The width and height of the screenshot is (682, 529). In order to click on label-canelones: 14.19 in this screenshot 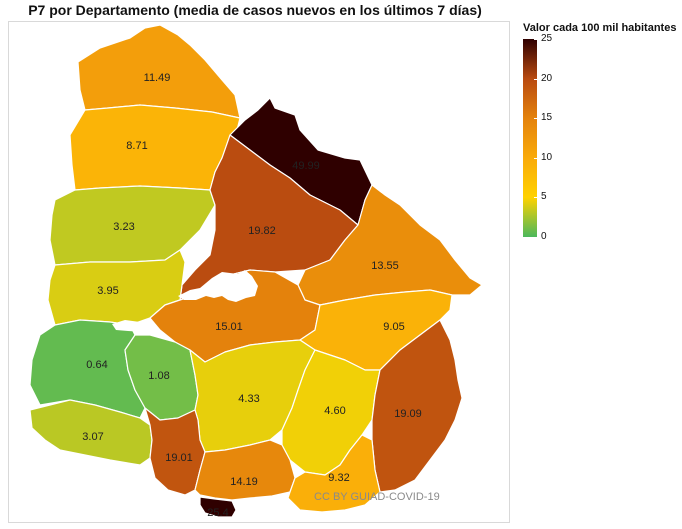, I will do `click(244, 482)`.